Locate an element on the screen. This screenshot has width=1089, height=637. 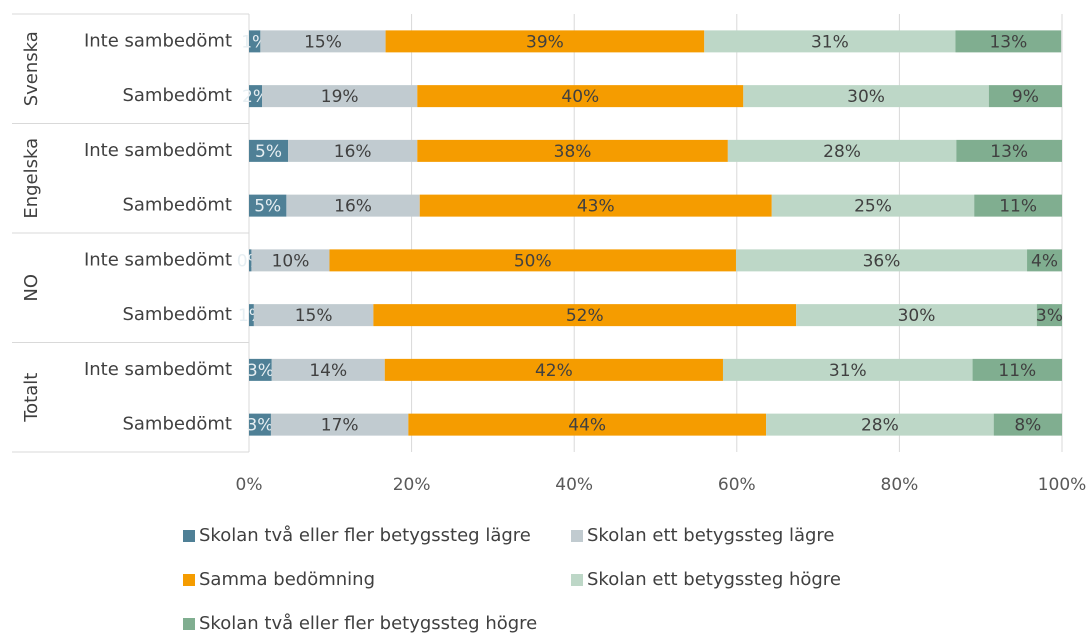
legend-label: Skolan ett betygssteg högre is located at coordinates (714, 579).